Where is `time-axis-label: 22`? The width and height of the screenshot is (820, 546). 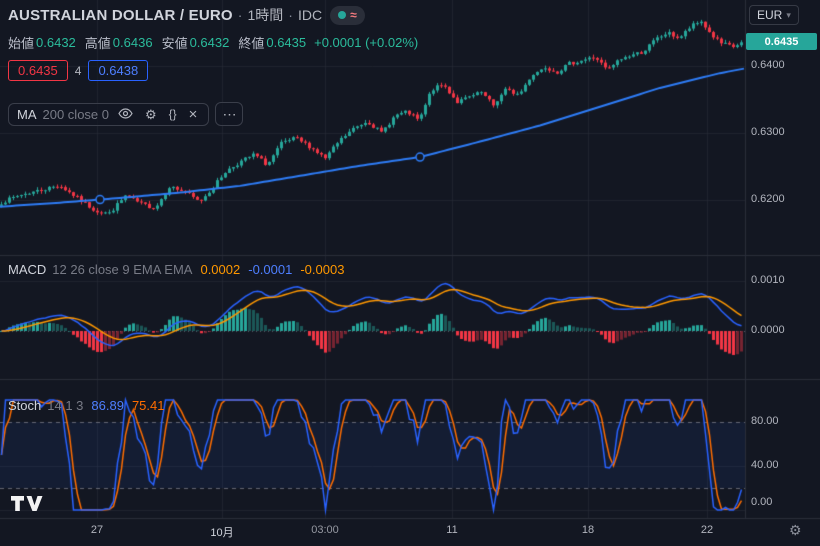
time-axis-label: 22 is located at coordinates (707, 530).